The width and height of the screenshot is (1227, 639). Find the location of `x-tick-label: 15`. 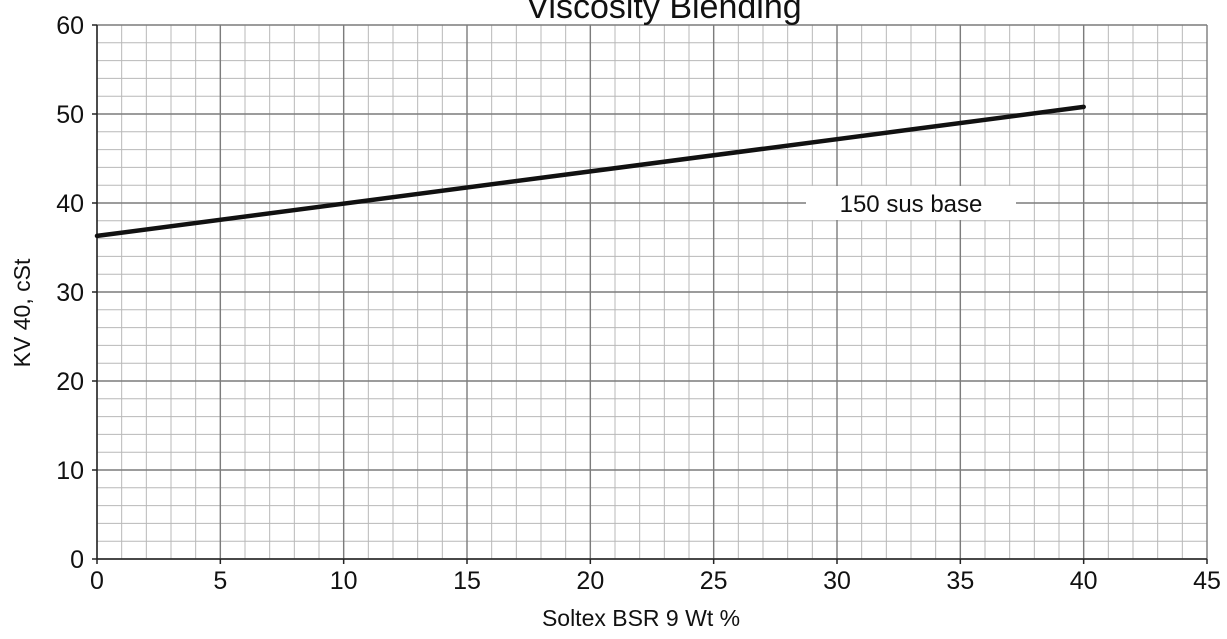

x-tick-label: 15 is located at coordinates (467, 581).